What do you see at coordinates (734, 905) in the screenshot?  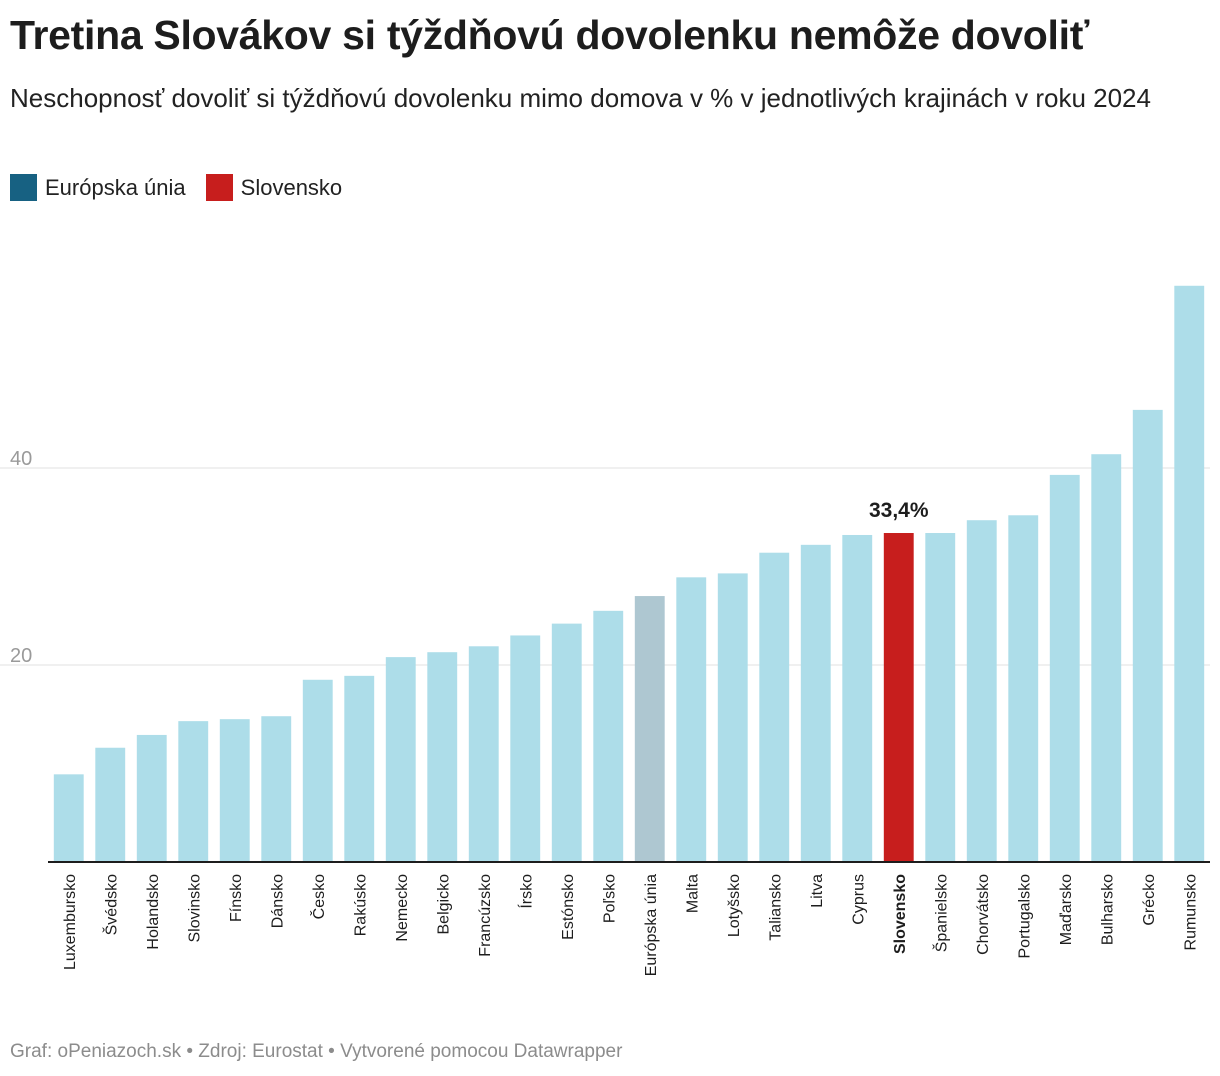 I see `x-tick-label-lotyssko: Lotyšsko` at bounding box center [734, 905].